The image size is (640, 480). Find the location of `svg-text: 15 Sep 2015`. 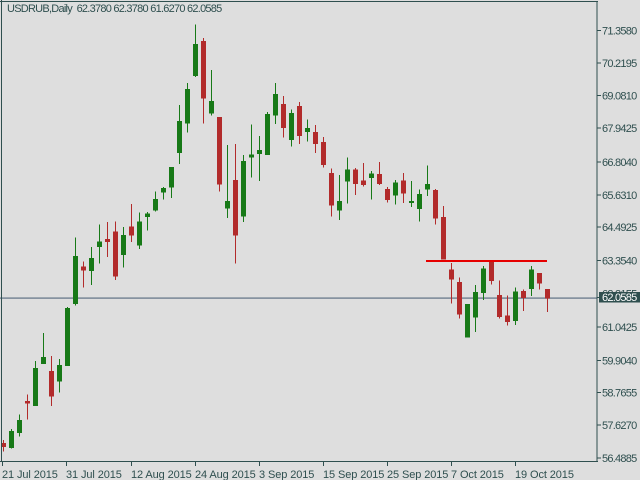

svg-text: 15 Sep 2015 is located at coordinates (353, 474).